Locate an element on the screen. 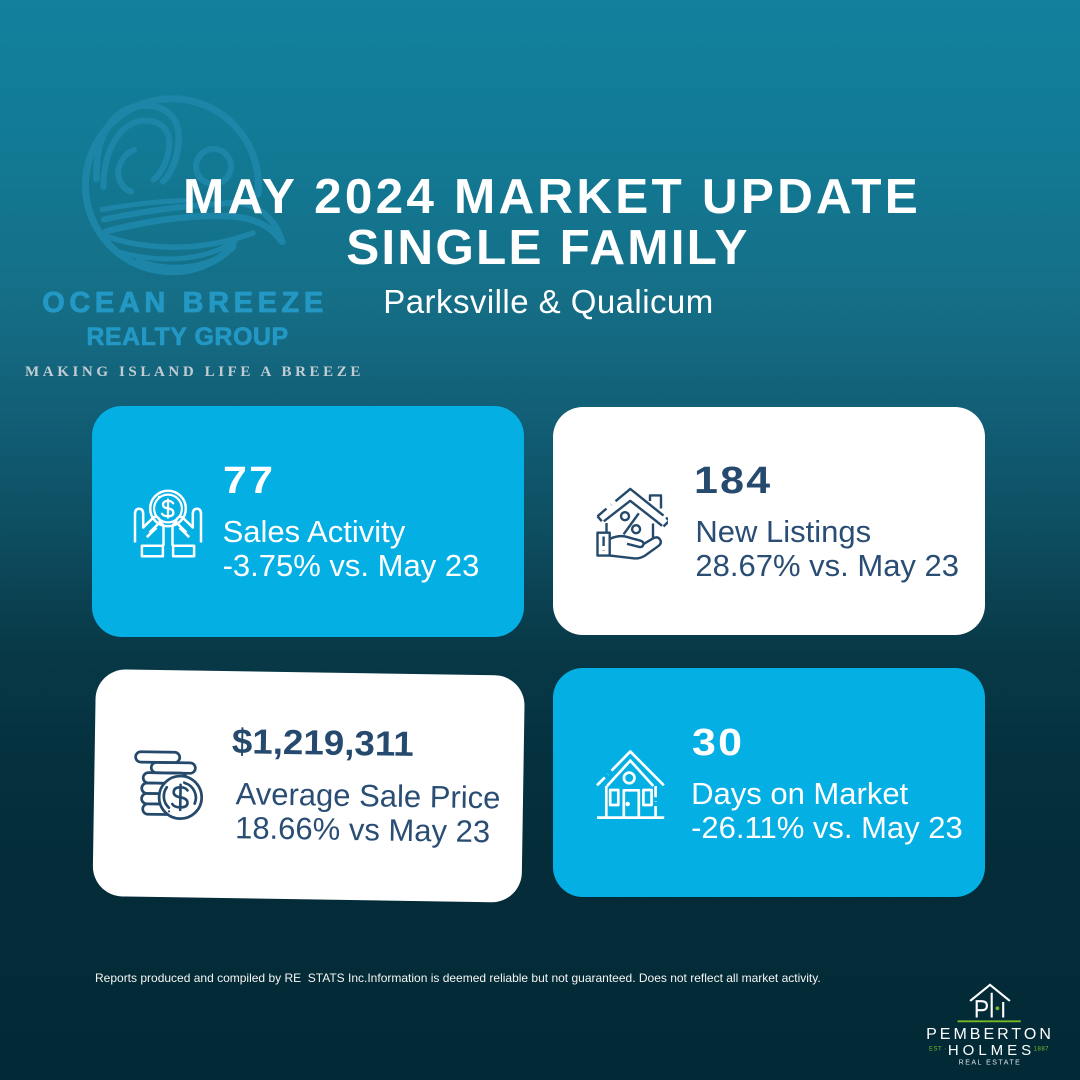 The width and height of the screenshot is (1080, 1080). svg-text: REAL ESTATE is located at coordinates (990, 1062).